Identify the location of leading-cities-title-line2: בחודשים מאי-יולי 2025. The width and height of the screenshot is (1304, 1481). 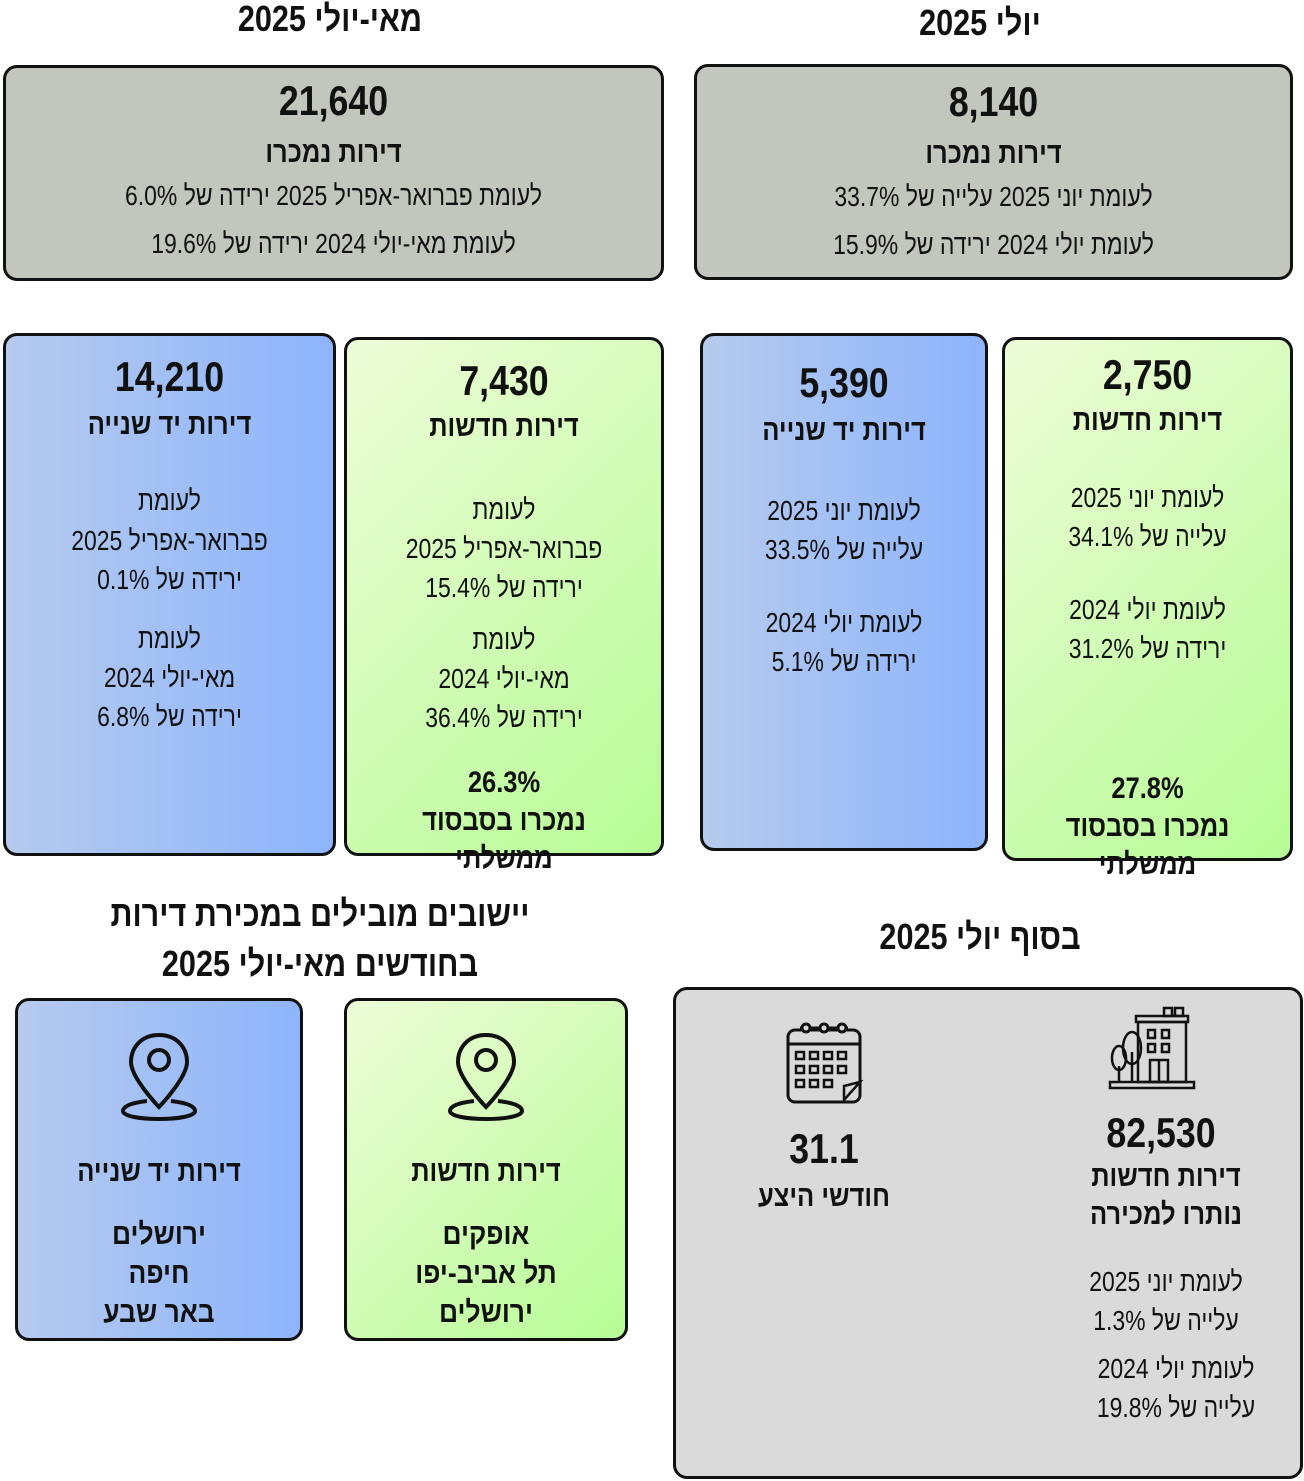
(320, 963).